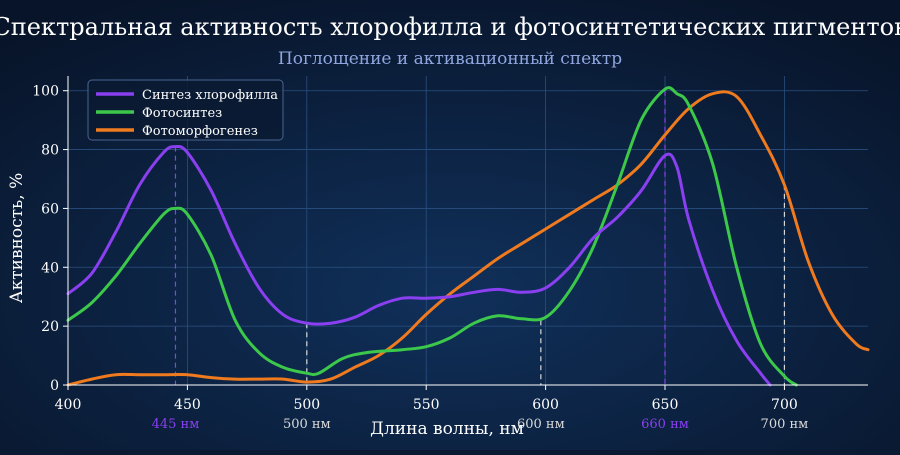  What do you see at coordinates (50, 268) in the screenshot?
I see `y-tick-label: 40` at bounding box center [50, 268].